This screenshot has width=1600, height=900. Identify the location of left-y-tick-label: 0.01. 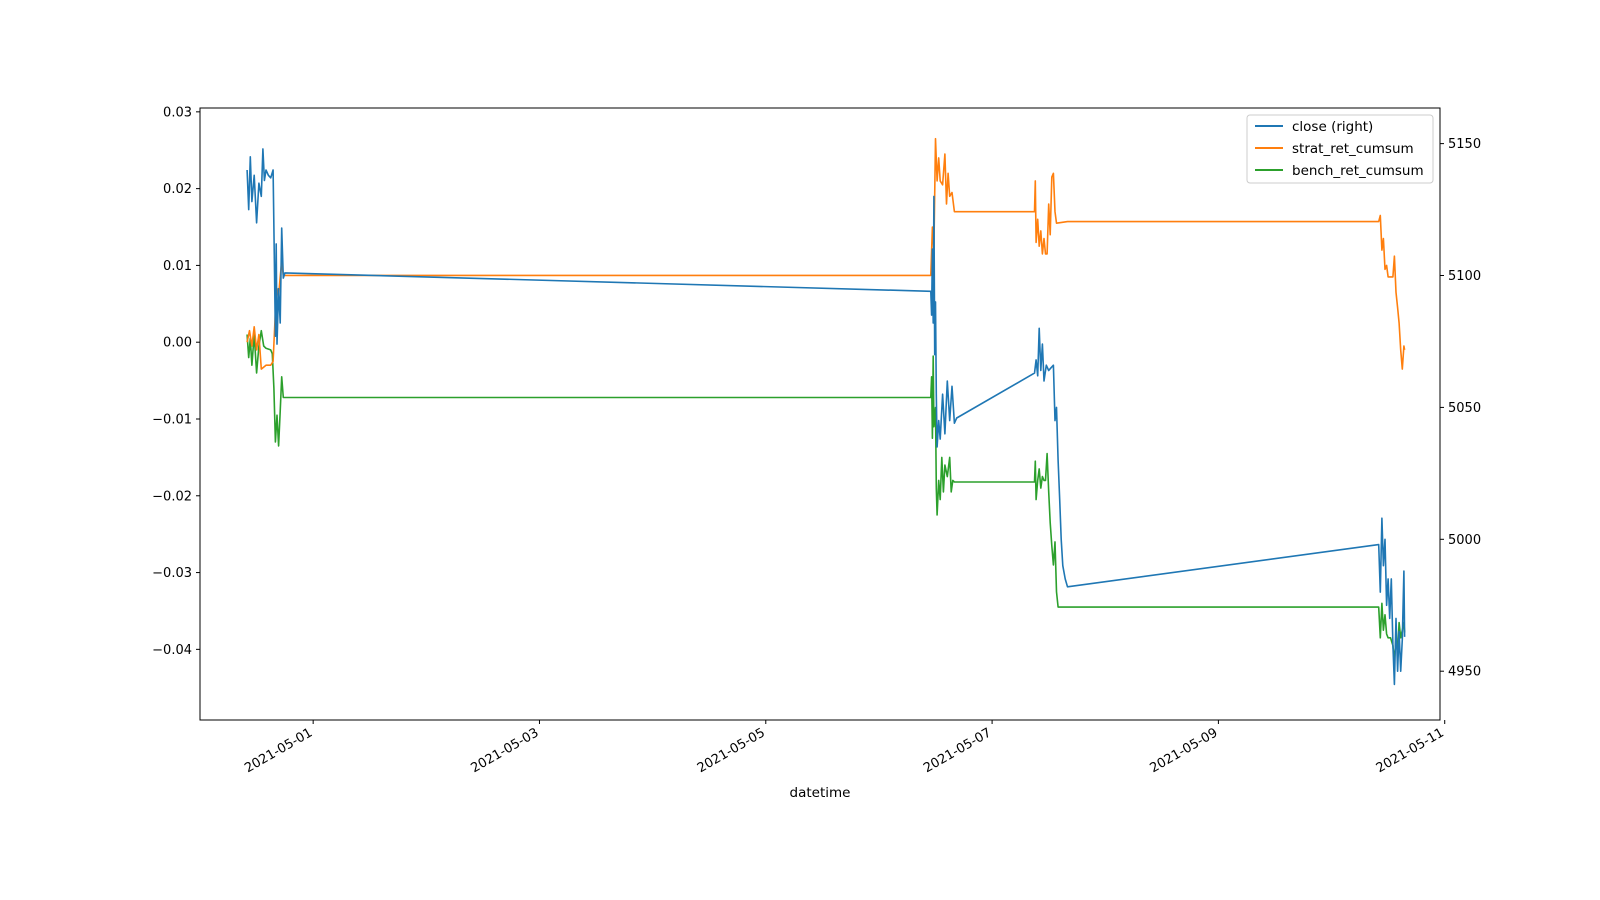
(177, 266).